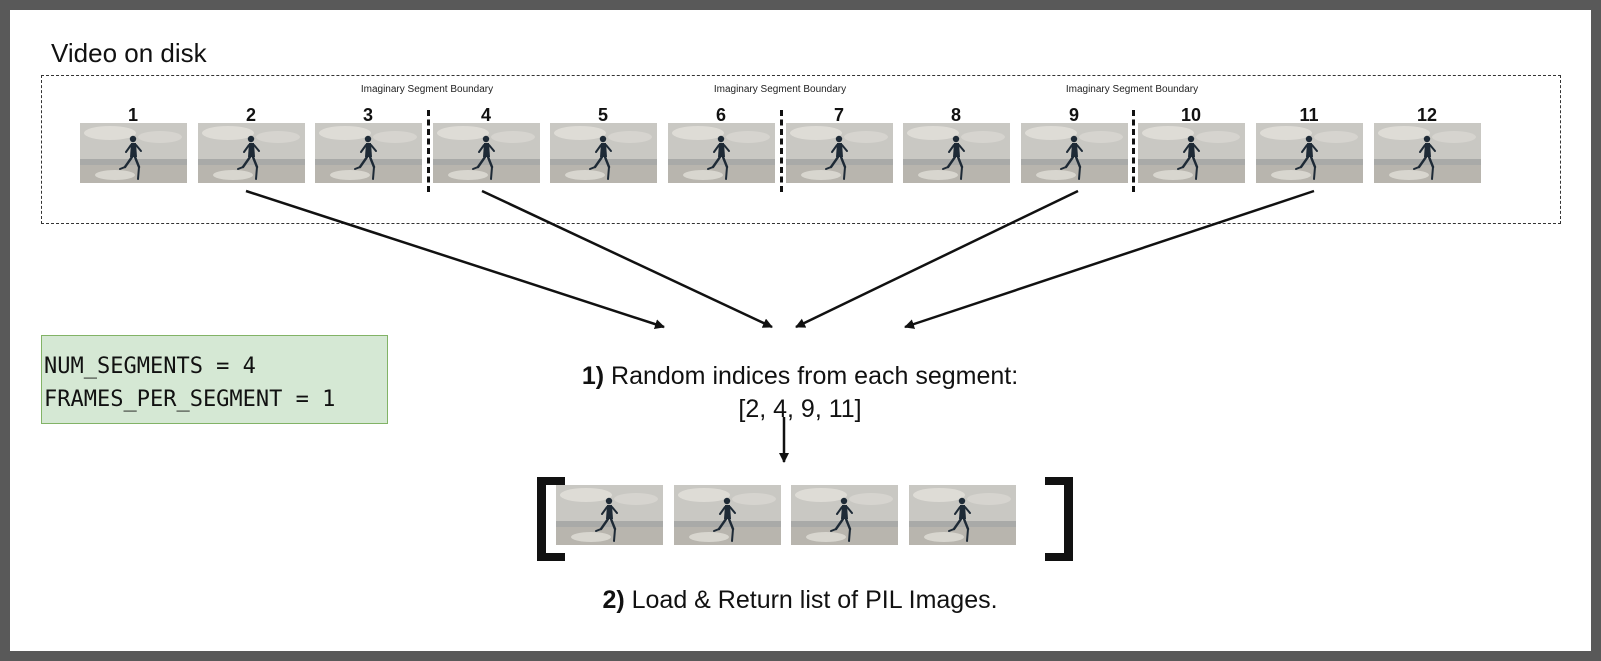  I want to click on frame-number: 7, so click(838, 115).